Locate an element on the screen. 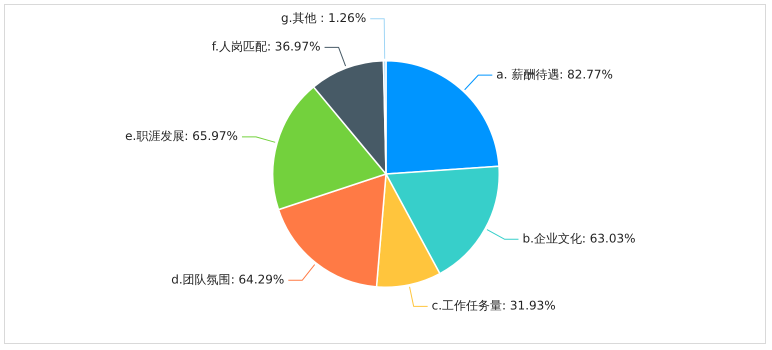 The height and width of the screenshot is (350, 772). slice-label: c.工作任务量: 31.93% is located at coordinates (494, 305).